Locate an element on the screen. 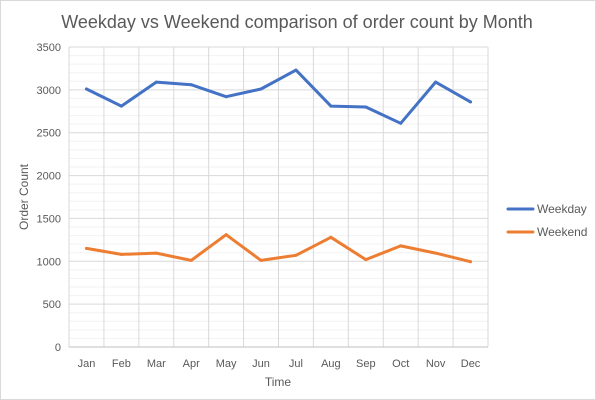  x-tick-label: Apr is located at coordinates (191, 364).